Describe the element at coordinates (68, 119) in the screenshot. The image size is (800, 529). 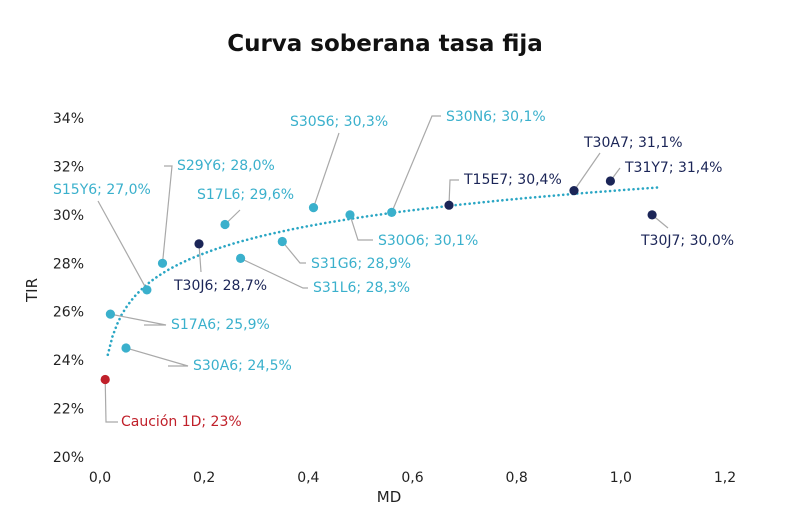
I see `y-tick-label: 34%` at that location.